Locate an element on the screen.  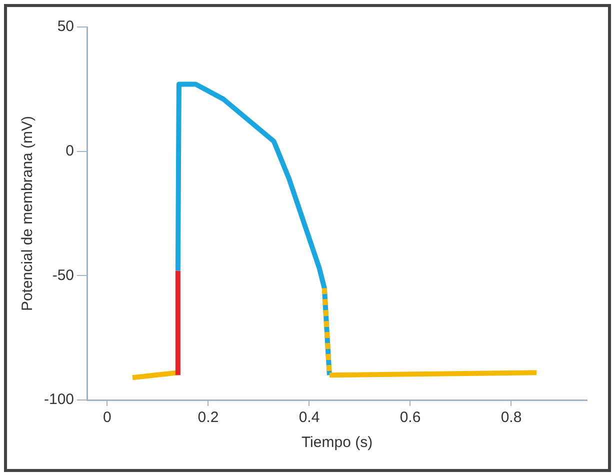
x-axis-title: Tiempo (s) is located at coordinates (337, 443).